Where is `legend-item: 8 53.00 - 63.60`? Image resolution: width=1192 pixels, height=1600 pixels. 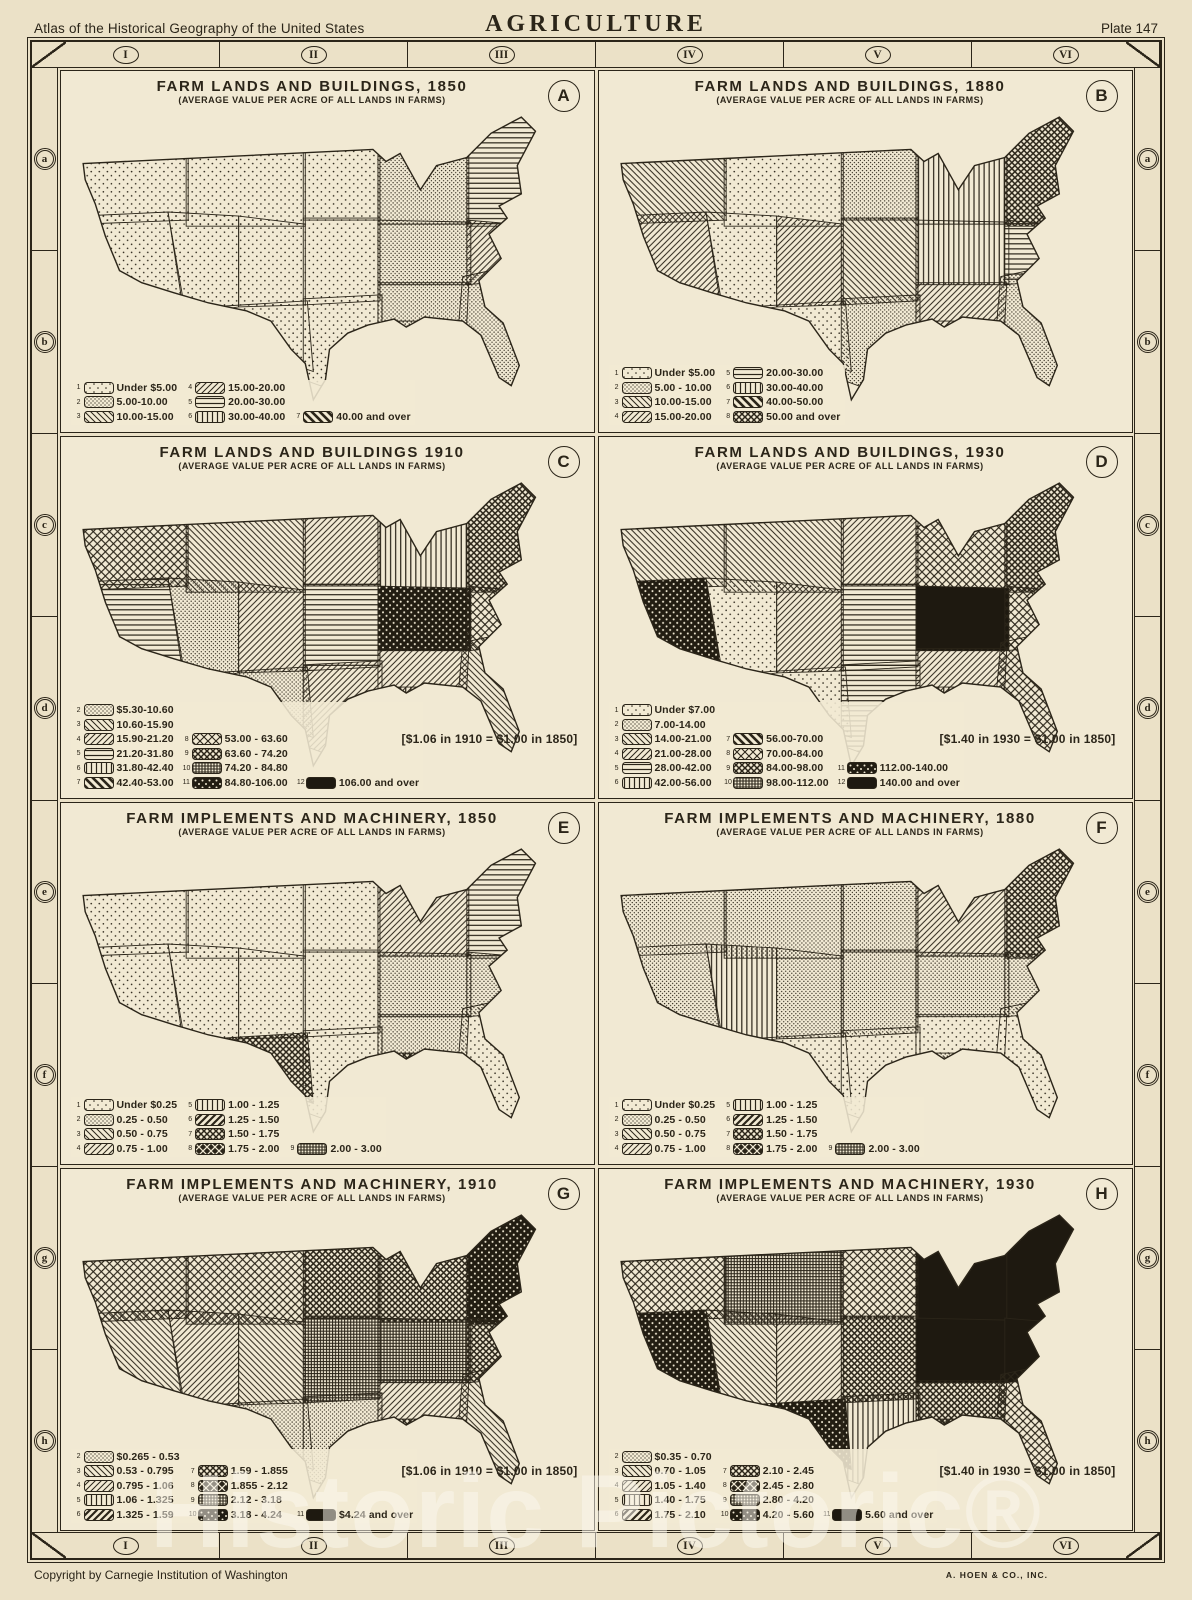
legend-item: 8 53.00 - 63.60 is located at coordinates (235, 739).